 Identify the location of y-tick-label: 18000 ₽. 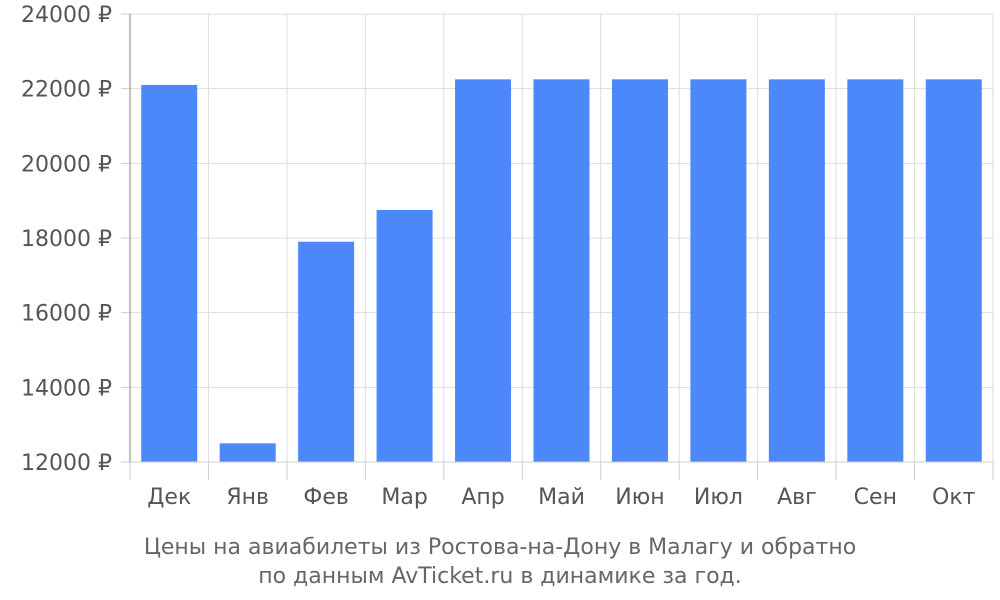
(66, 239).